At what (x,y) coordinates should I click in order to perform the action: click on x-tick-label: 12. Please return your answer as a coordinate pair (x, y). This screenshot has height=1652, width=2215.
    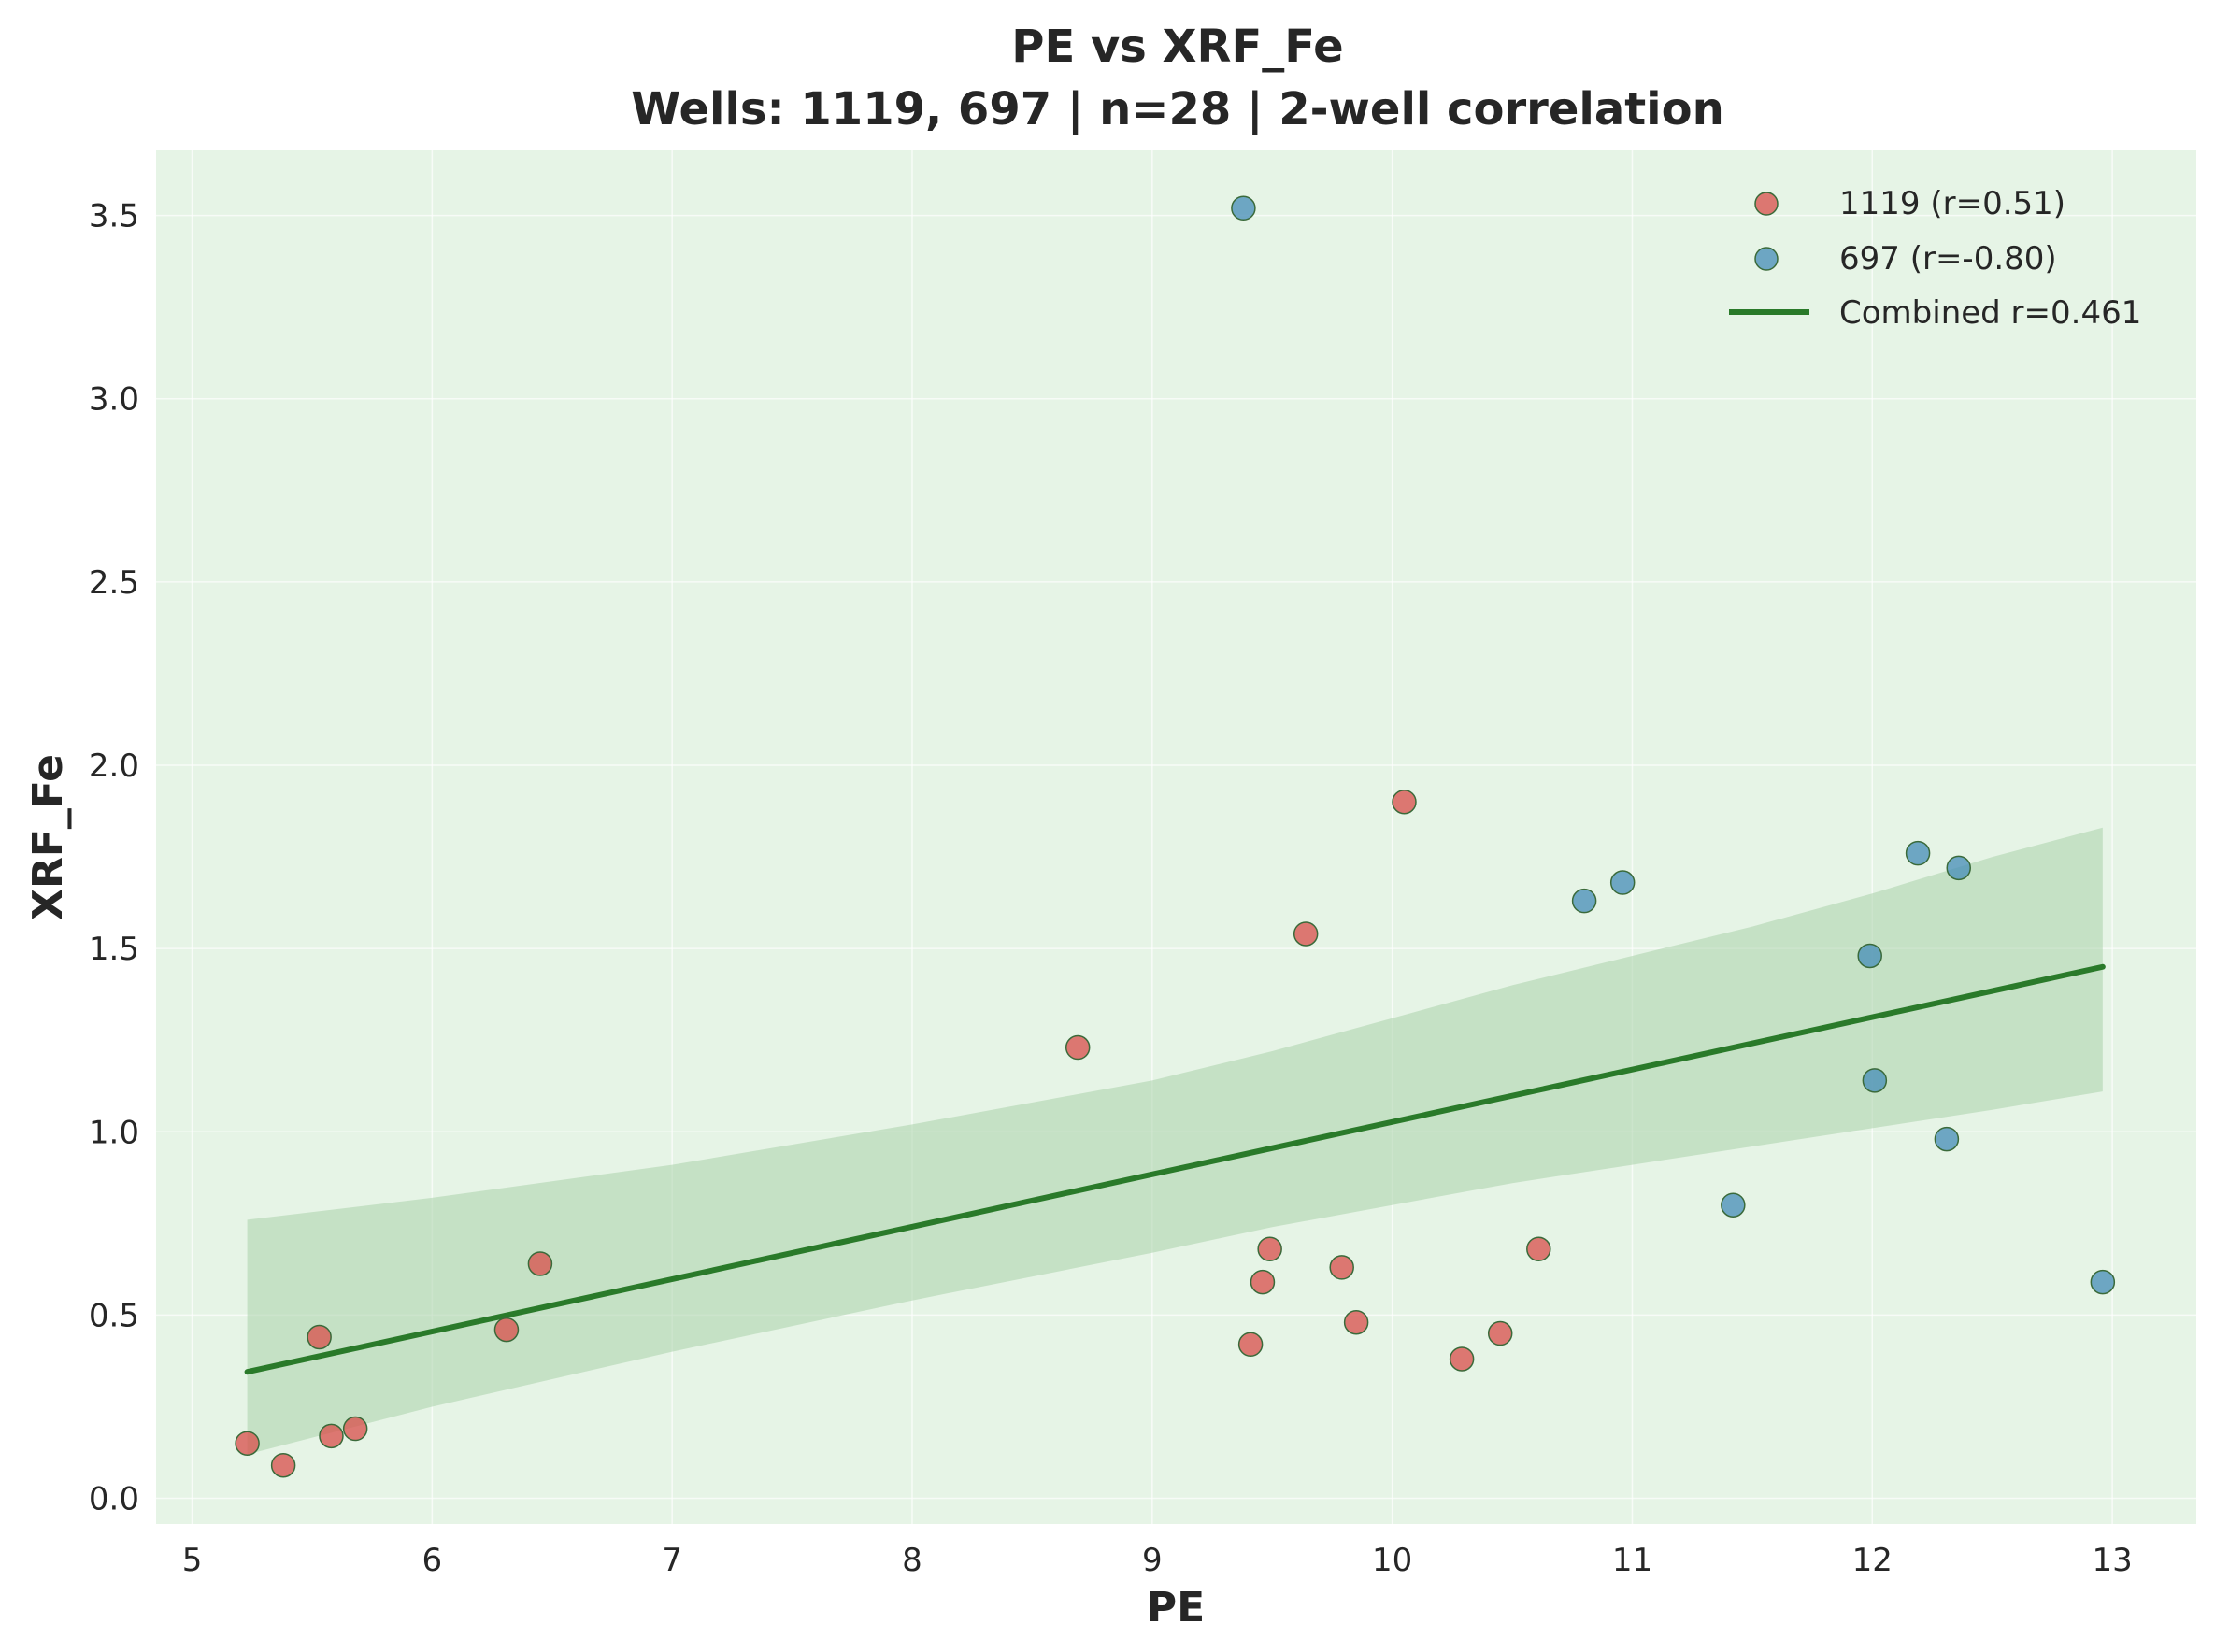
    Looking at the image, I should click on (1873, 1561).